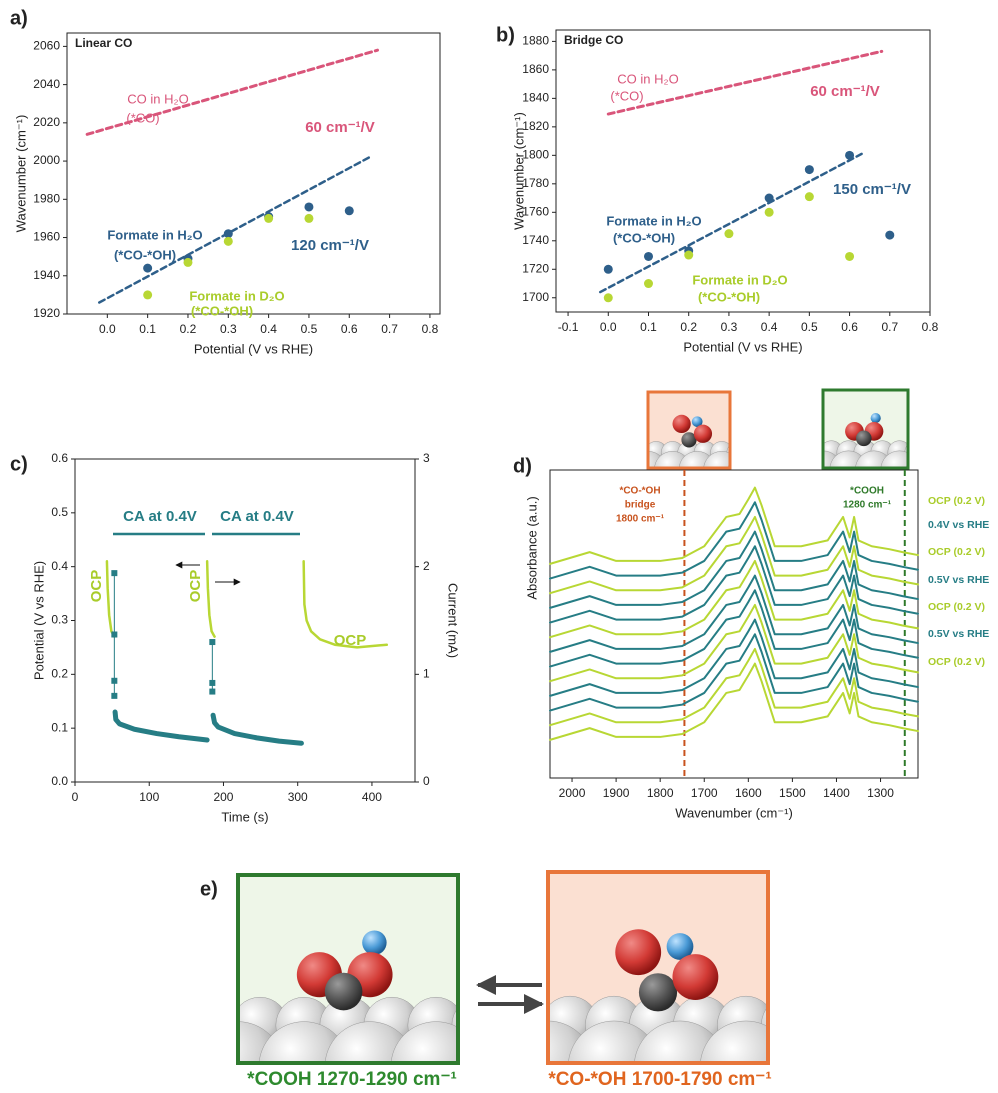 Image resolution: width=998 pixels, height=1093 pixels. What do you see at coordinates (522, 466) in the screenshot?
I see `panel-label: d)` at bounding box center [522, 466].